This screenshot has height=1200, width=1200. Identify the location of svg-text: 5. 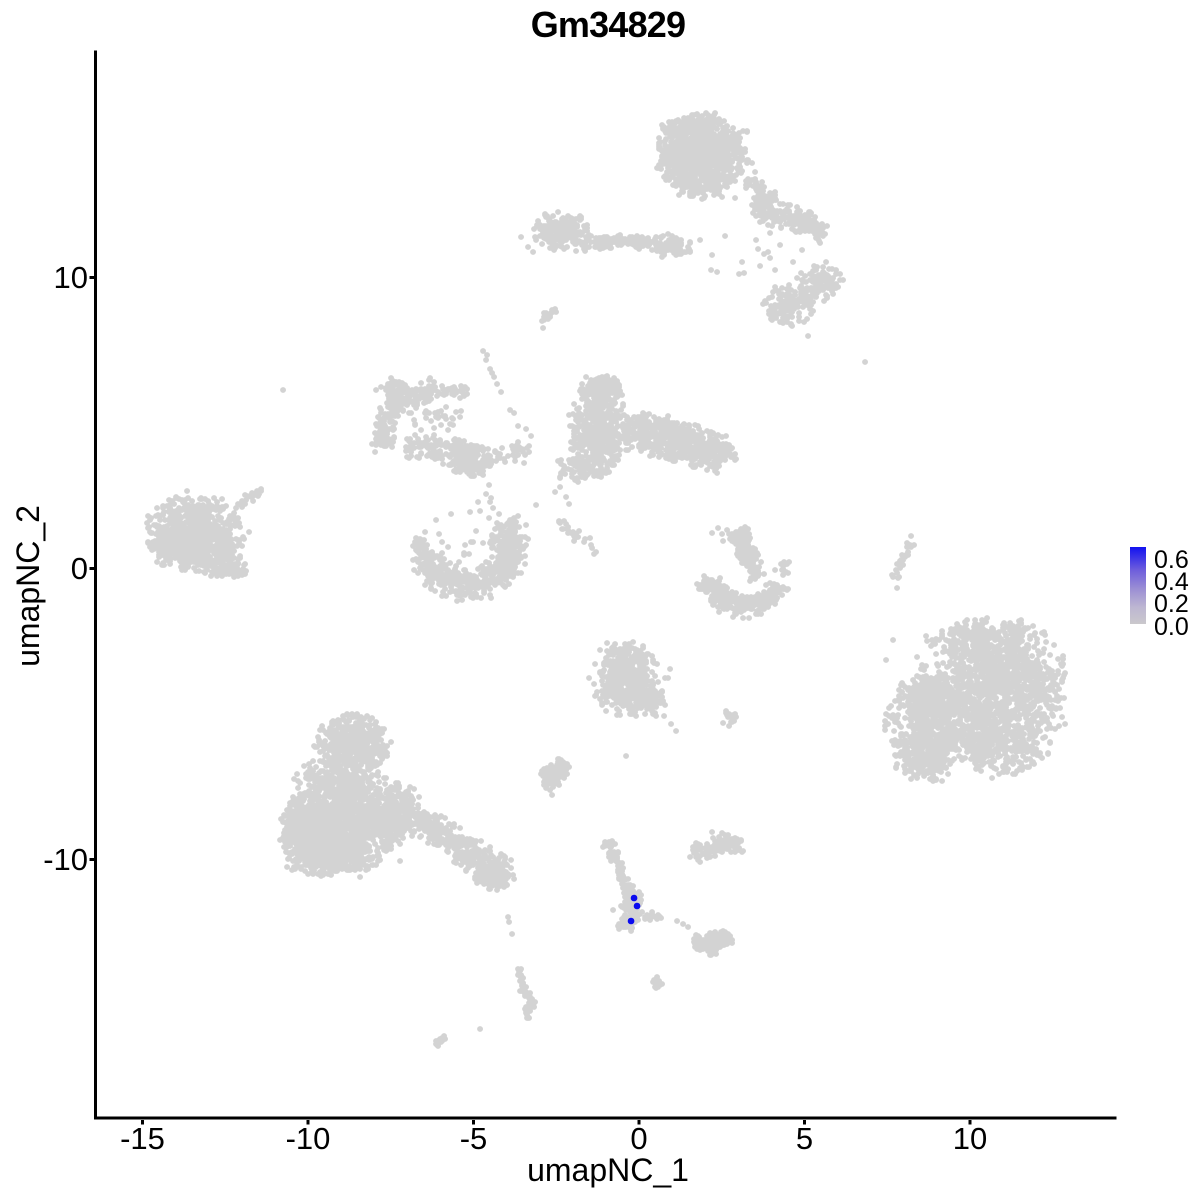
(804, 1138).